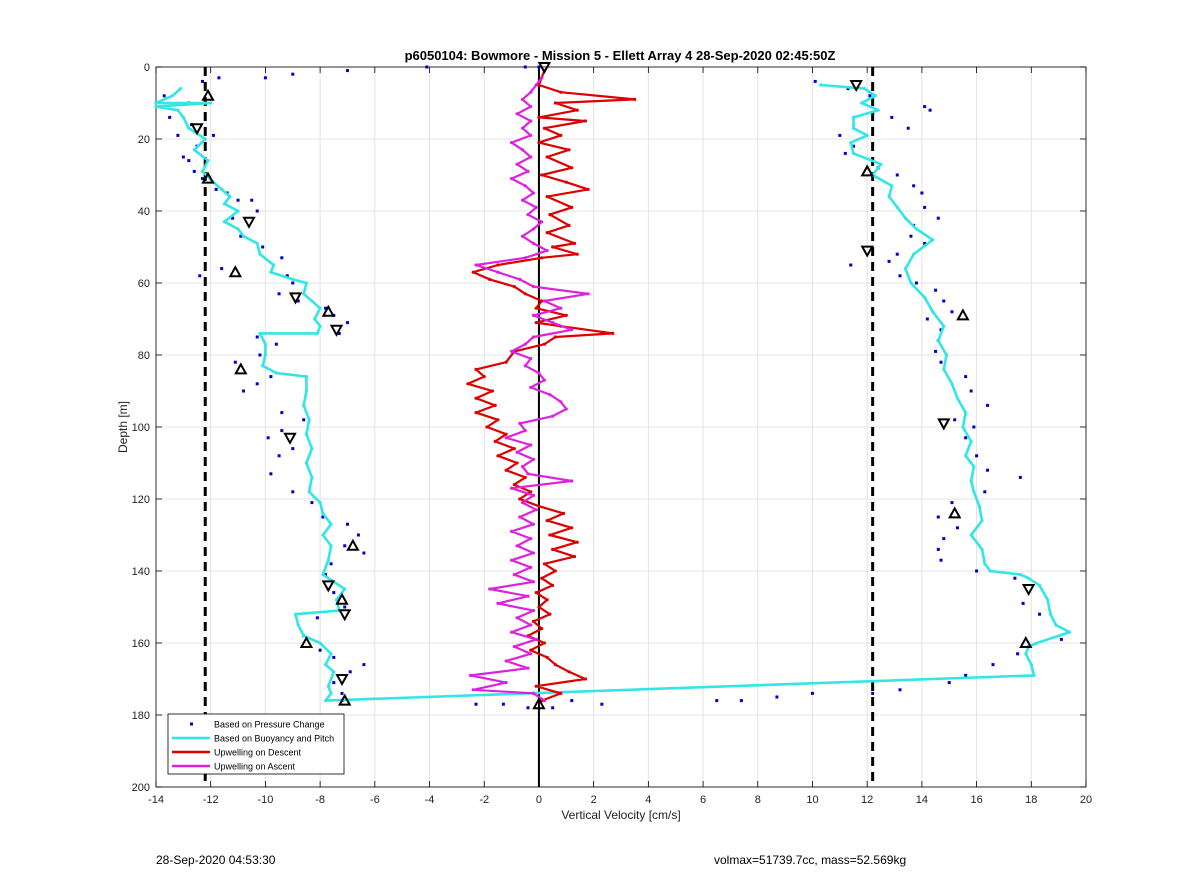  I want to click on legend-label: Upwelling on Ascent, so click(255, 767).